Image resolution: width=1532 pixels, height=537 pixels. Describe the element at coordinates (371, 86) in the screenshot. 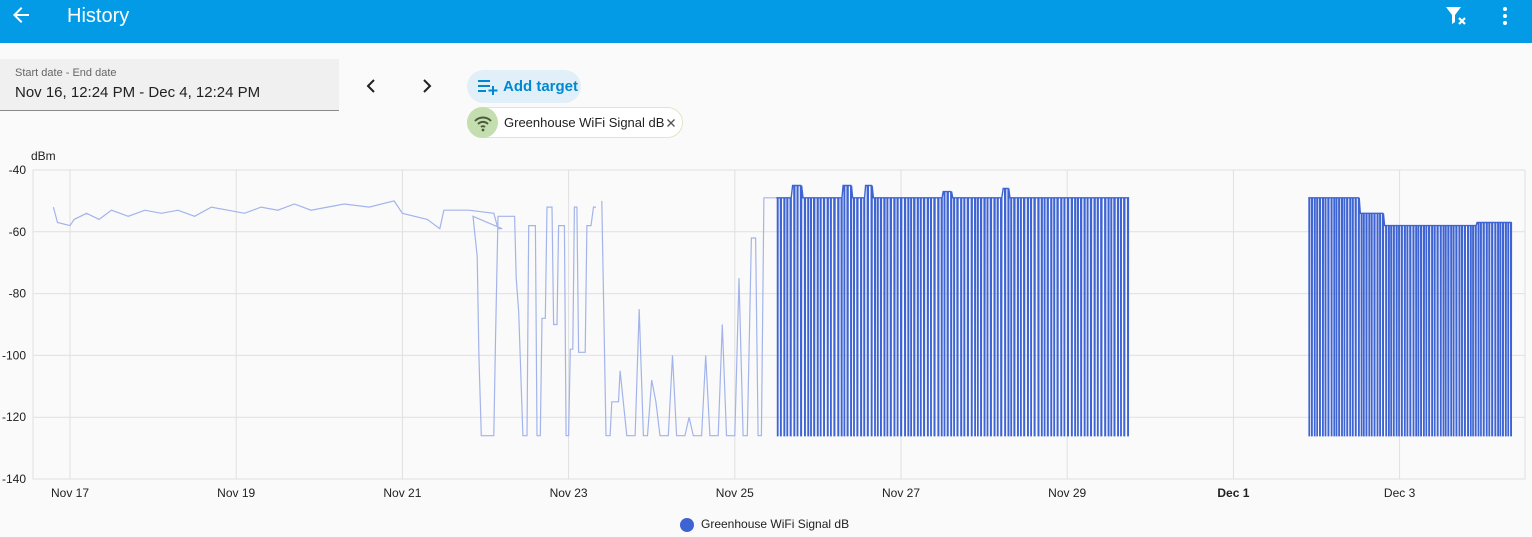

I see `chevron-left-icon` at that location.